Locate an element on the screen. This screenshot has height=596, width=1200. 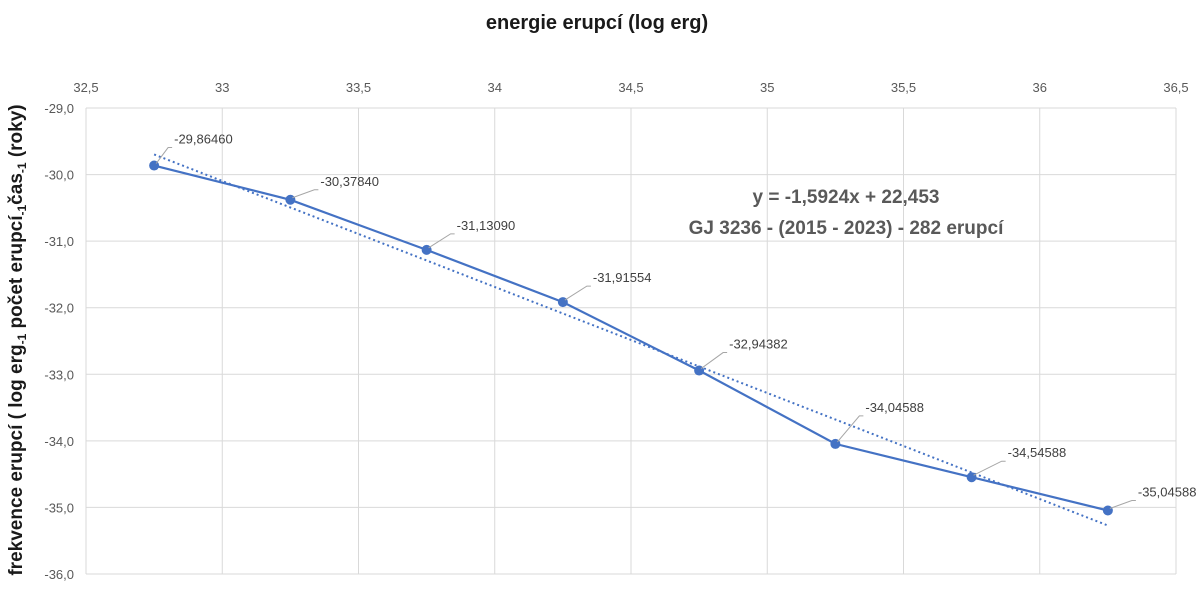
y-axis-label-part-4: (roky) is located at coordinates (16, 133).